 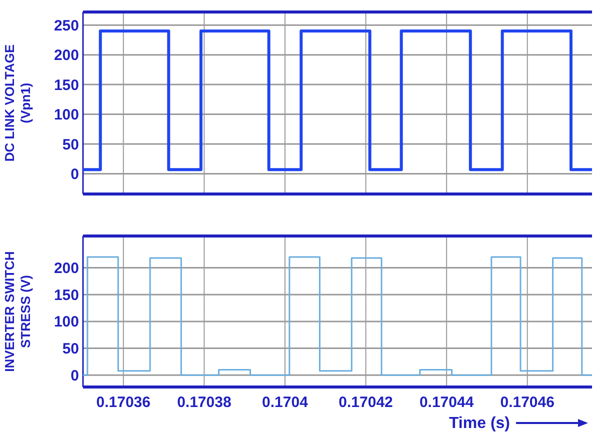 What do you see at coordinates (365, 402) in the screenshot?
I see `x-tick-label: 0.17042` at bounding box center [365, 402].